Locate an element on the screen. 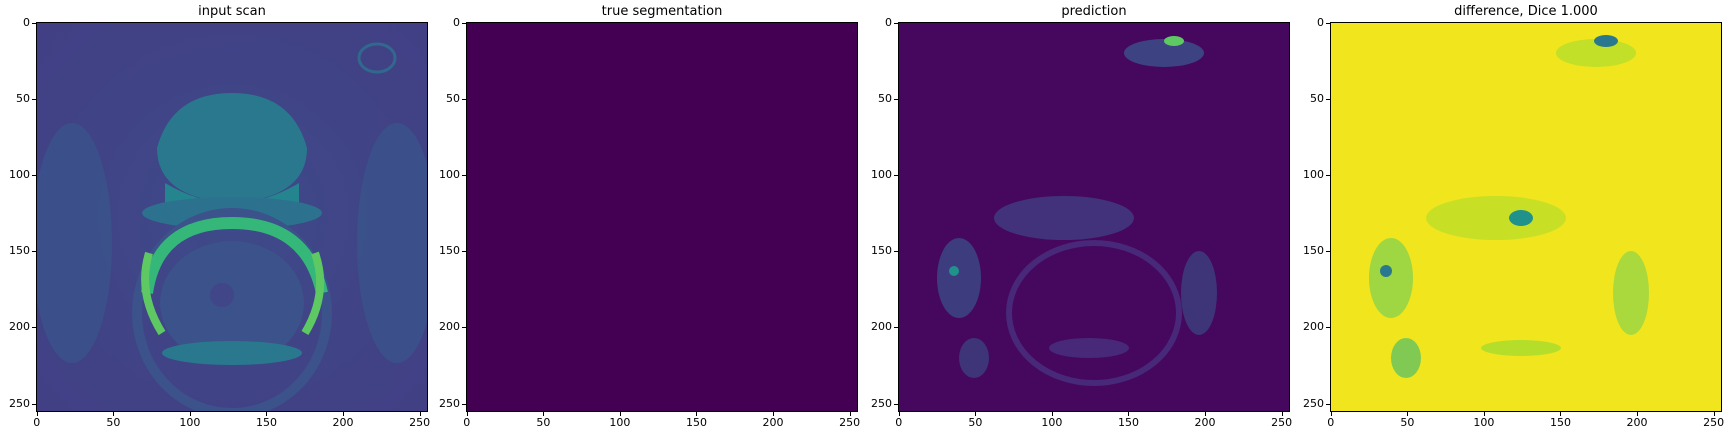  panel-title: input scan is located at coordinates (232, 11).